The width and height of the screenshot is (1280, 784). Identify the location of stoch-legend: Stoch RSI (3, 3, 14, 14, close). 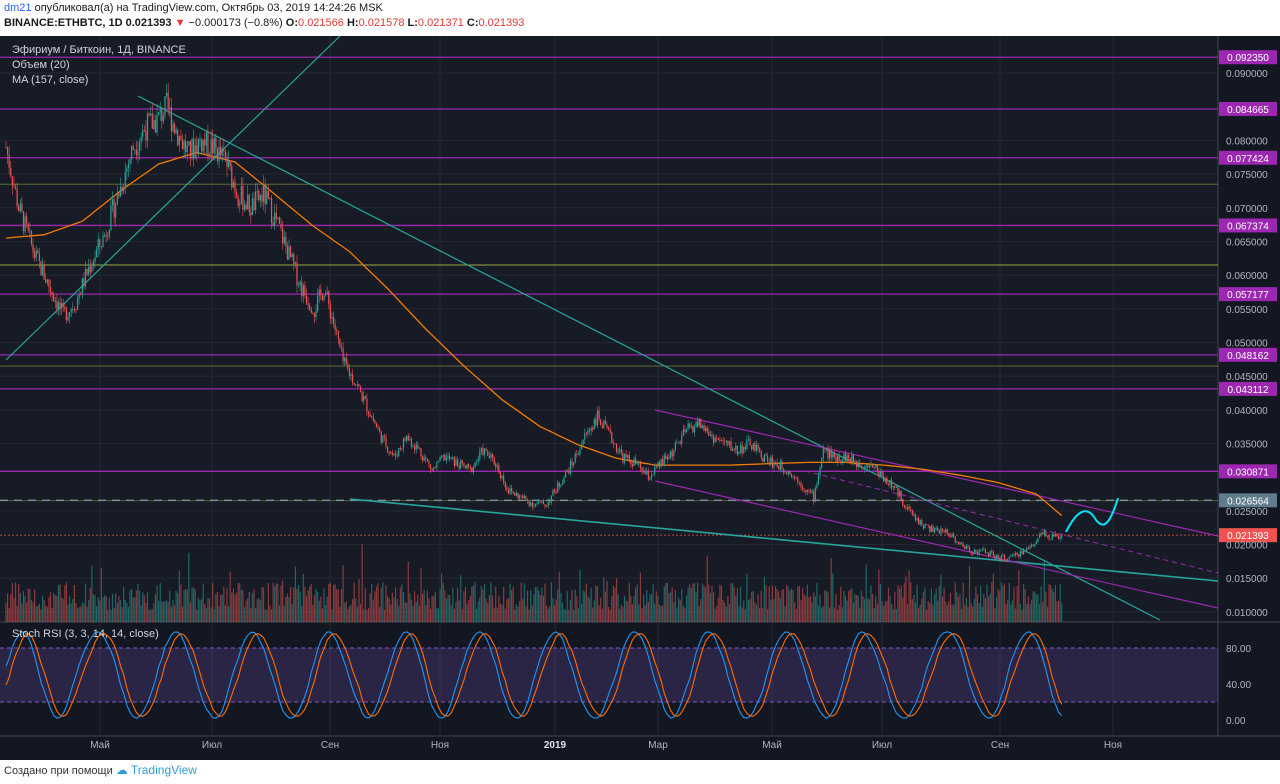
(85, 634).